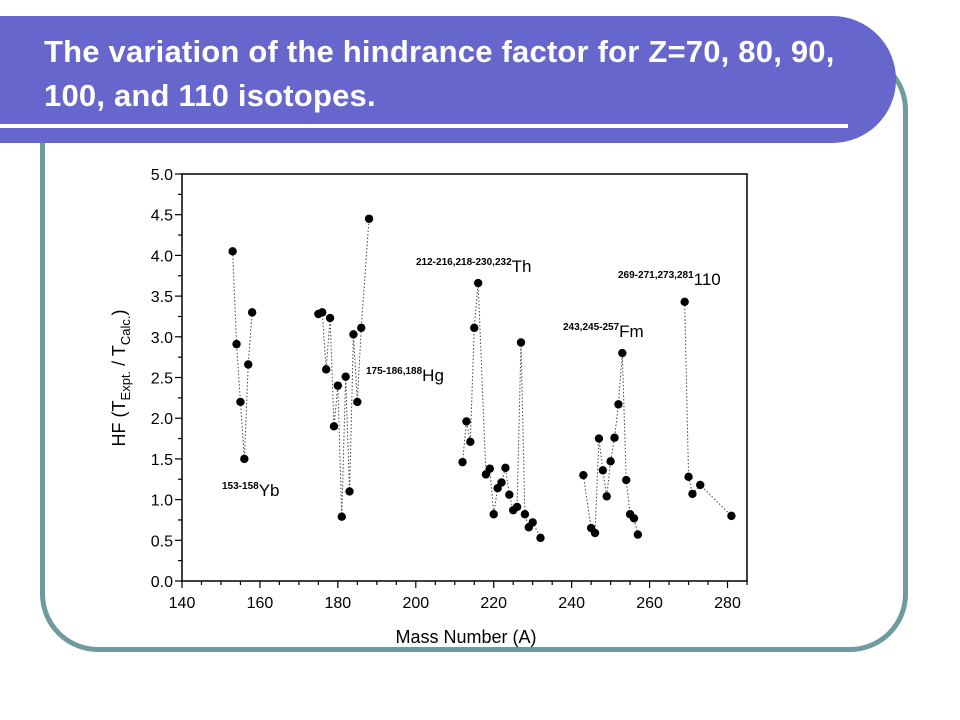 This screenshot has height=720, width=960. I want to click on y-axis-title-sep: /, so click(119, 363).